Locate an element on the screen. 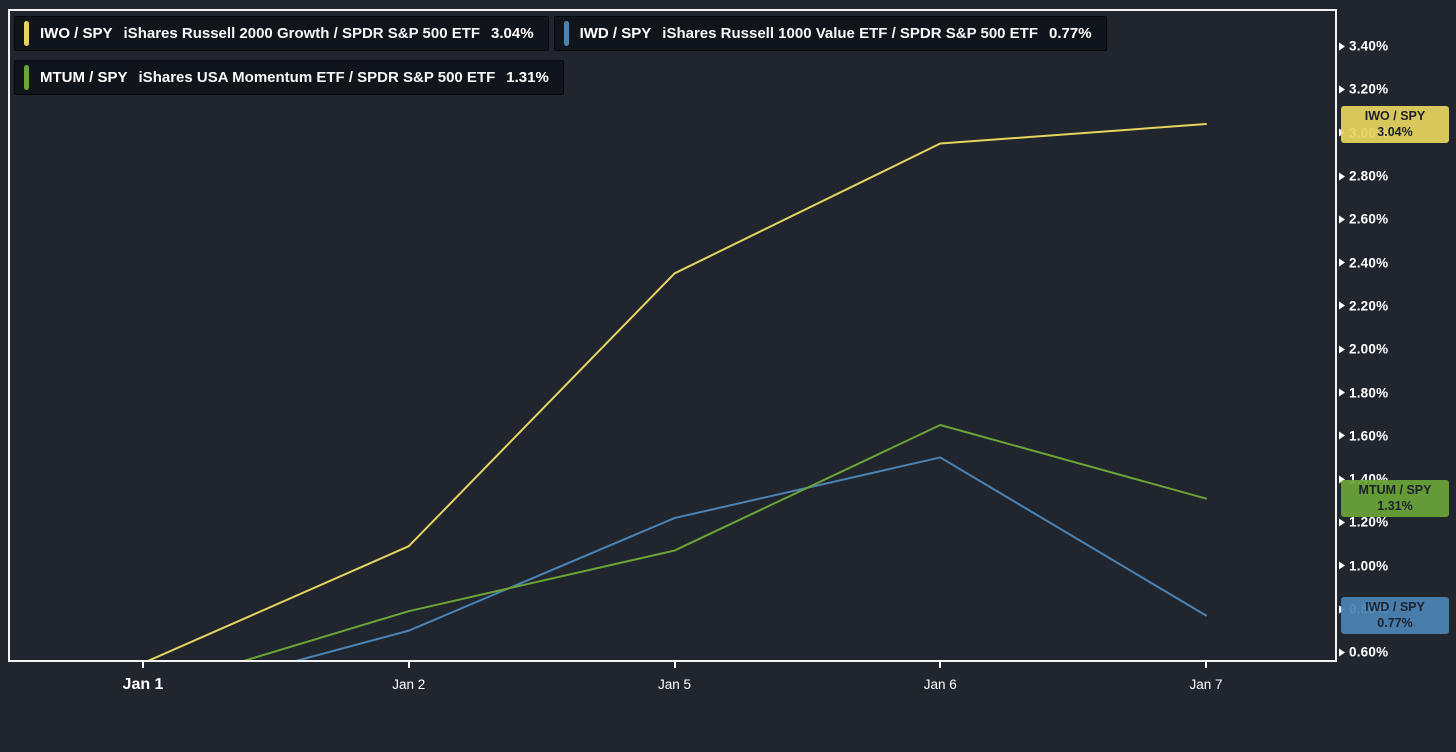  price-badge-iwd-spy: IWD / SPY 0.77% is located at coordinates (1395, 615).